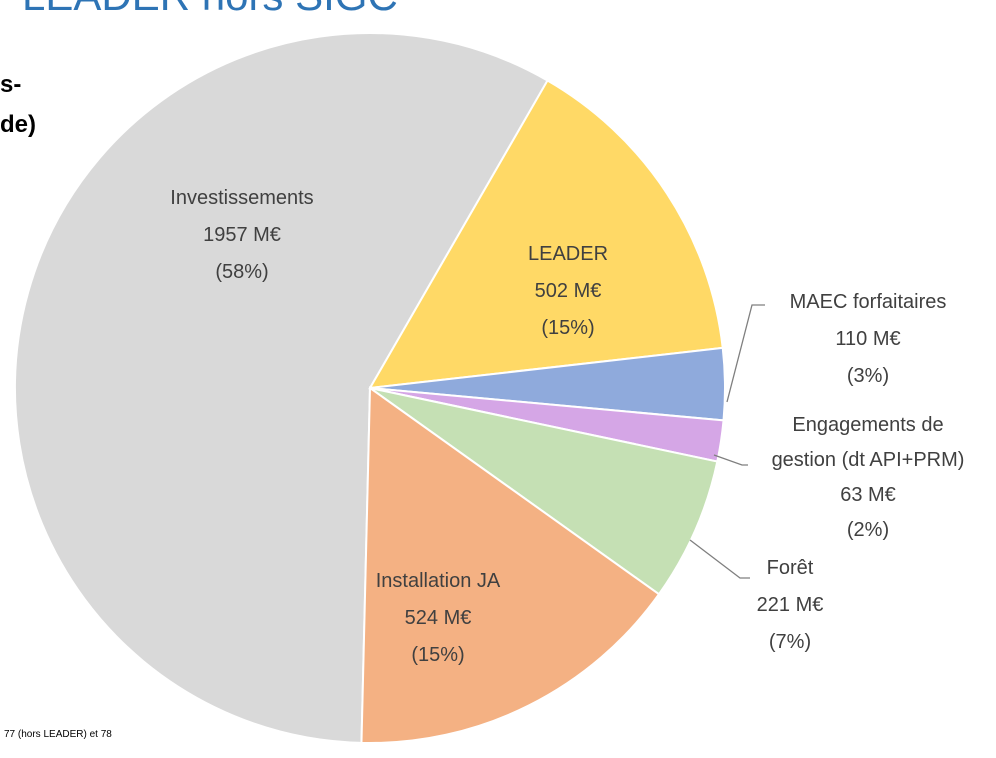 This screenshot has height=758, width=996. What do you see at coordinates (242, 272) in the screenshot?
I see `label-percent: (58%)` at bounding box center [242, 272].